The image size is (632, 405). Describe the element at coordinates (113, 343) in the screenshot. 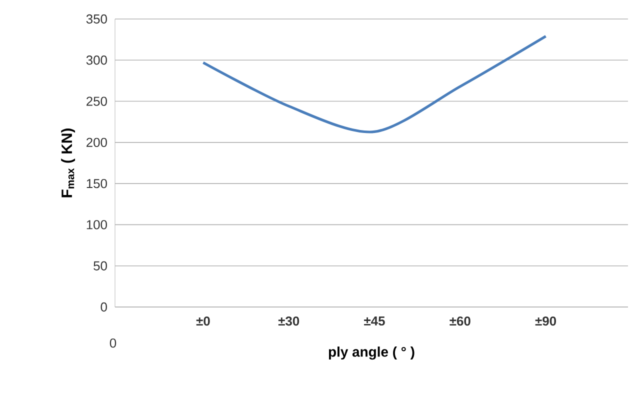

I see `text: 0` at that location.